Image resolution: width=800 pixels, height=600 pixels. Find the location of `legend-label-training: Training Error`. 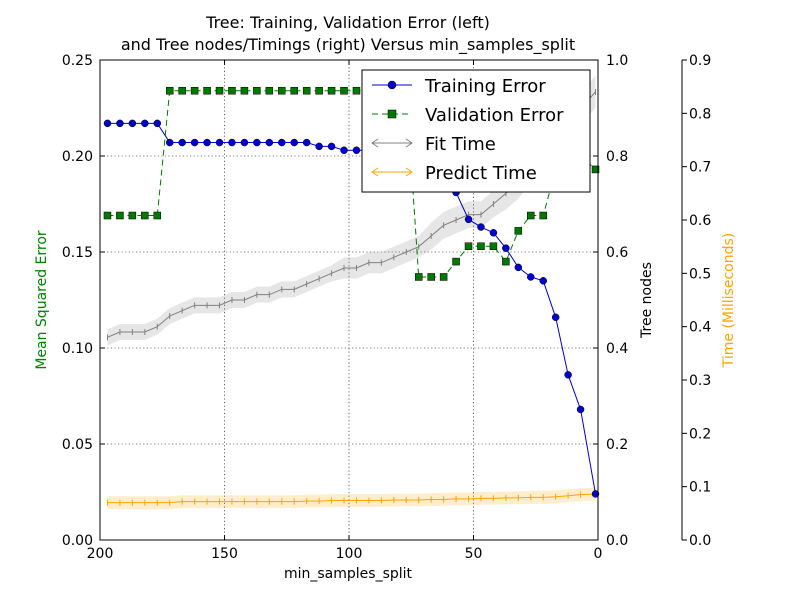

legend-label-training: Training Error is located at coordinates (485, 86).